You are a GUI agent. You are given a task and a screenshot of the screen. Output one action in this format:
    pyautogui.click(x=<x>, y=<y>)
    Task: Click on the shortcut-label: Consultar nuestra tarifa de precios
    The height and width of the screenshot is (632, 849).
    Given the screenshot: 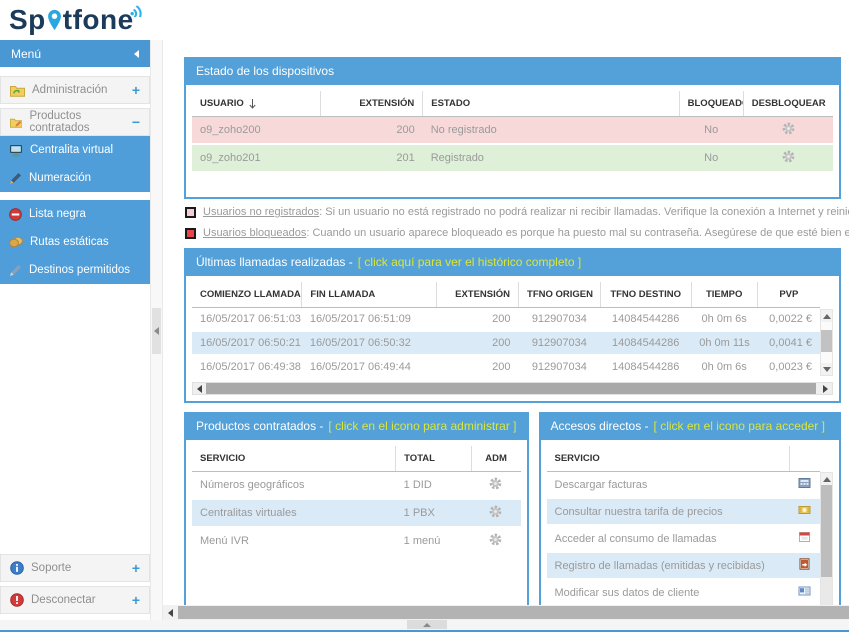 What is the action you would take?
    pyautogui.click(x=668, y=512)
    